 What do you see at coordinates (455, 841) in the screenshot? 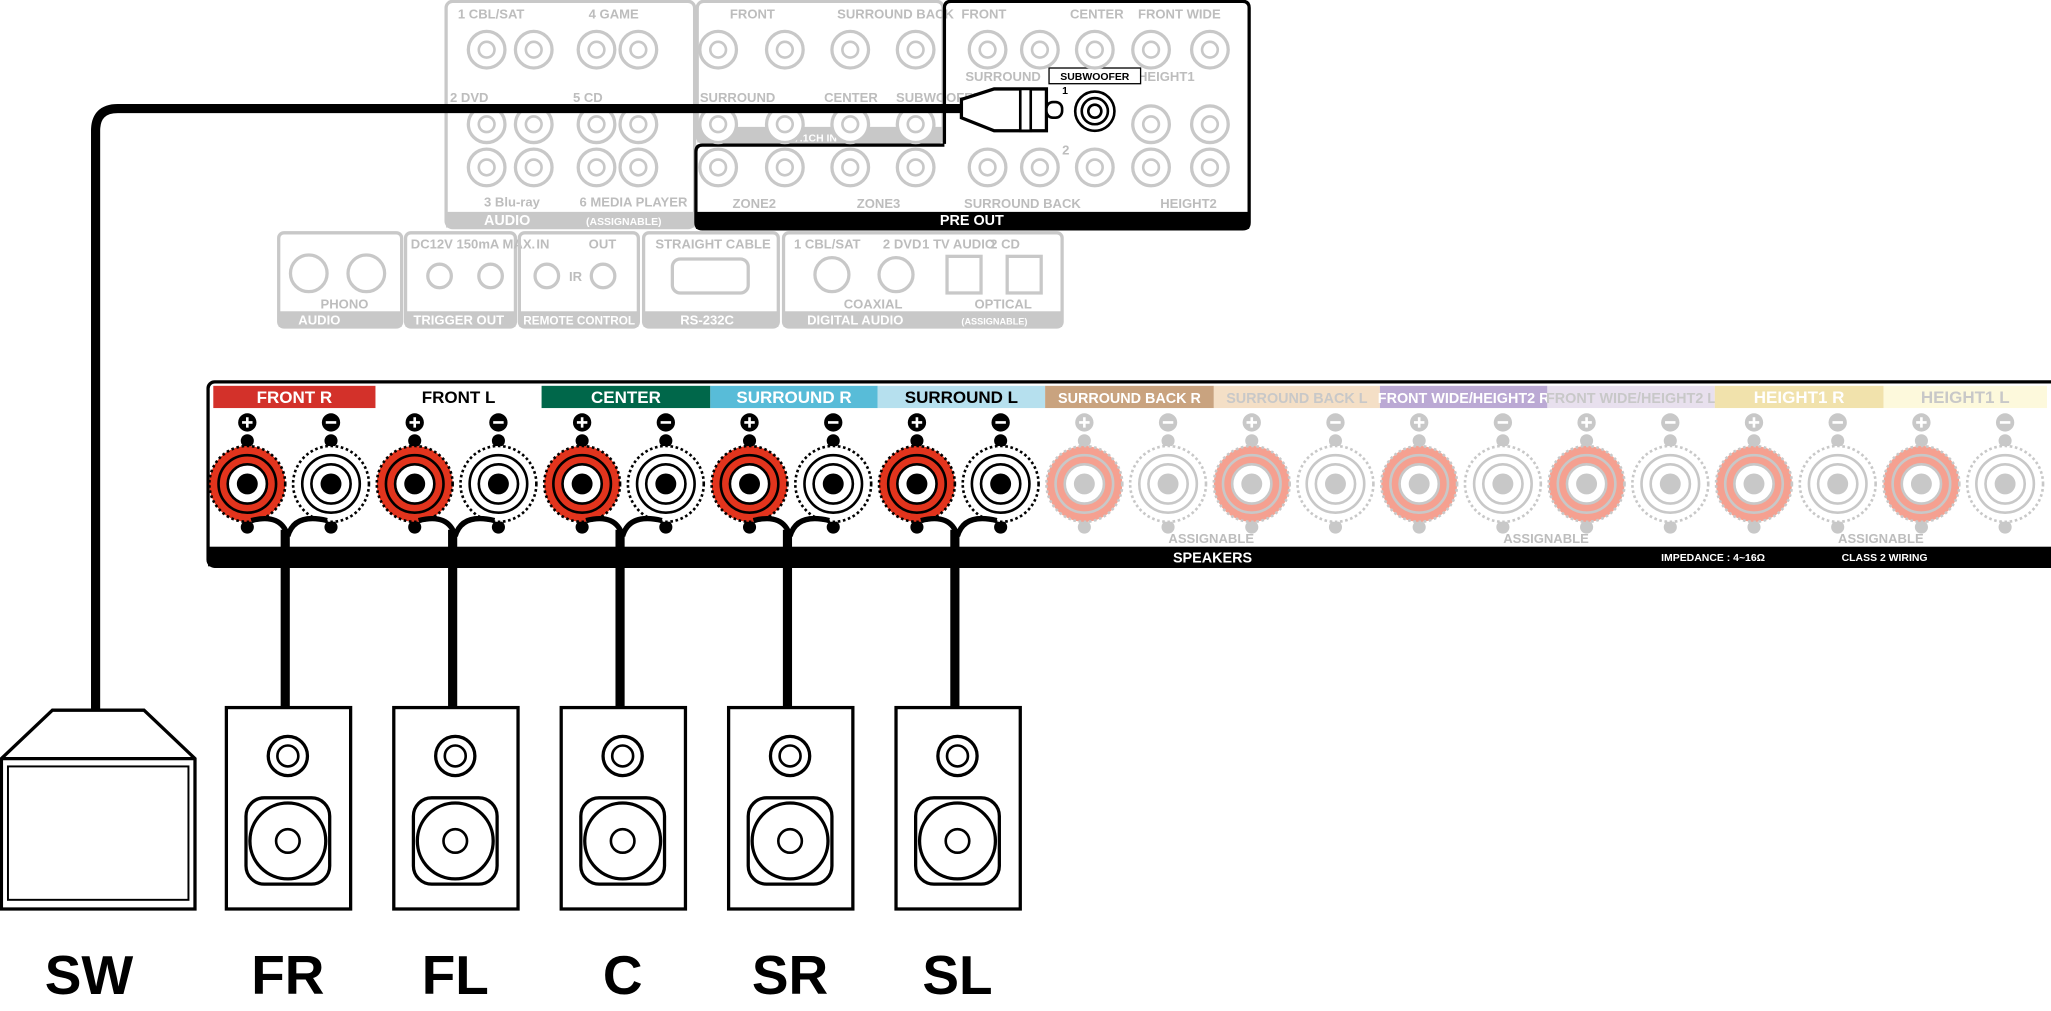
I see `woofer-frame` at bounding box center [455, 841].